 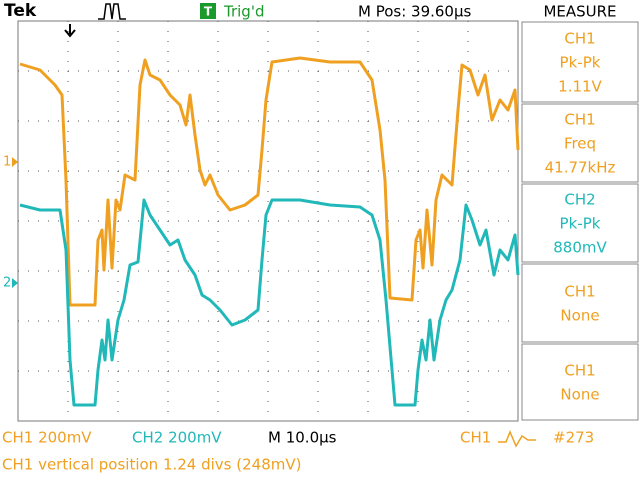 I want to click on measure-value: 41.77kHz, so click(x=580, y=168).